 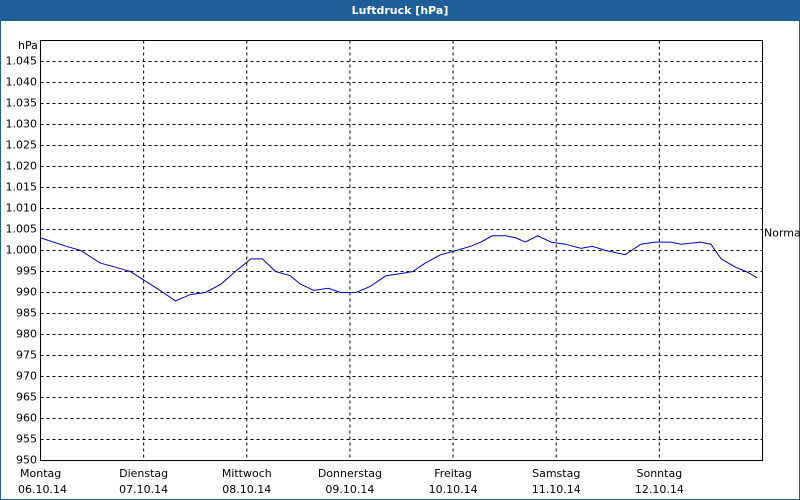 What do you see at coordinates (22, 145) in the screenshot?
I see `y-tick-label: 1.025` at bounding box center [22, 145].